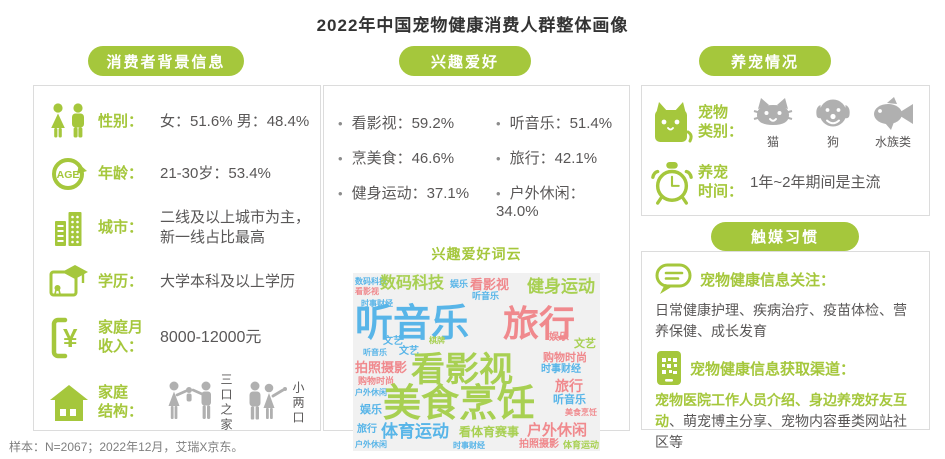 The image size is (945, 459). Describe the element at coordinates (893, 113) in the screenshot. I see `fish-icon` at that location.